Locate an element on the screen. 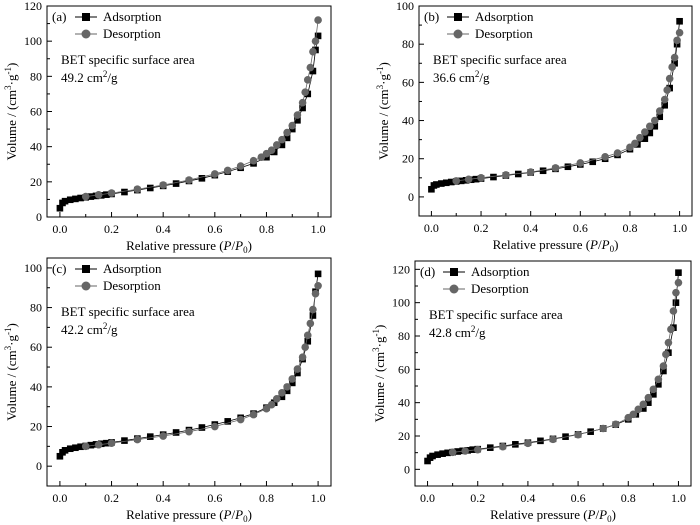 The image size is (700, 525). bet-value: 42.2 cm is located at coordinates (82, 329).